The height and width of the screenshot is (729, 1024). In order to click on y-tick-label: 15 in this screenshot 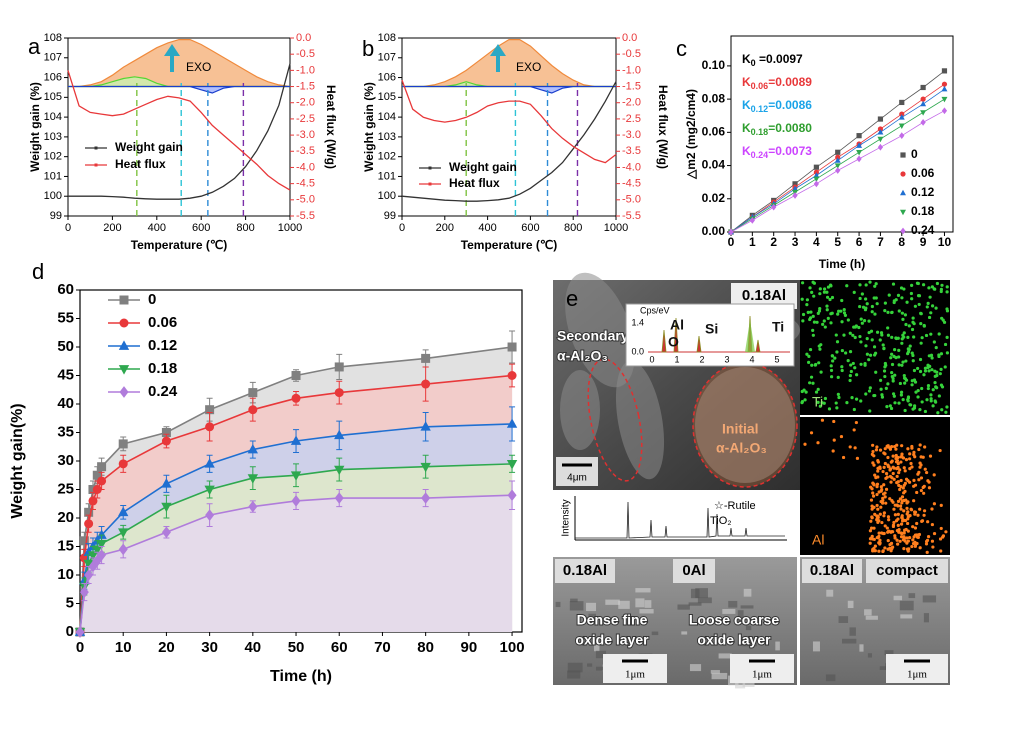, I will do `click(65, 545)`.